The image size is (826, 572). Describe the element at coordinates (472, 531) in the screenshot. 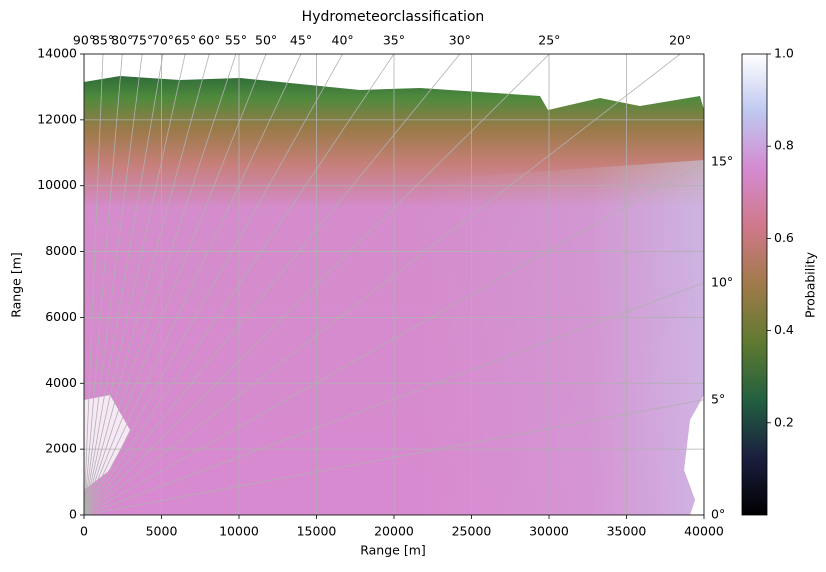

I see `x-tick-label: 25000` at that location.